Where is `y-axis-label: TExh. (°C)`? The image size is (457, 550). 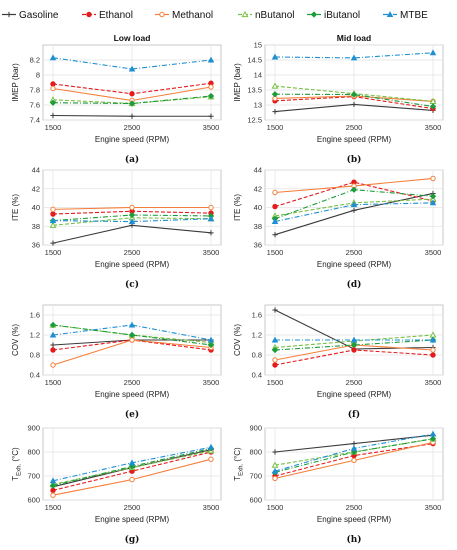 y-axis-label: TExh. (°C) is located at coordinates (239, 464).